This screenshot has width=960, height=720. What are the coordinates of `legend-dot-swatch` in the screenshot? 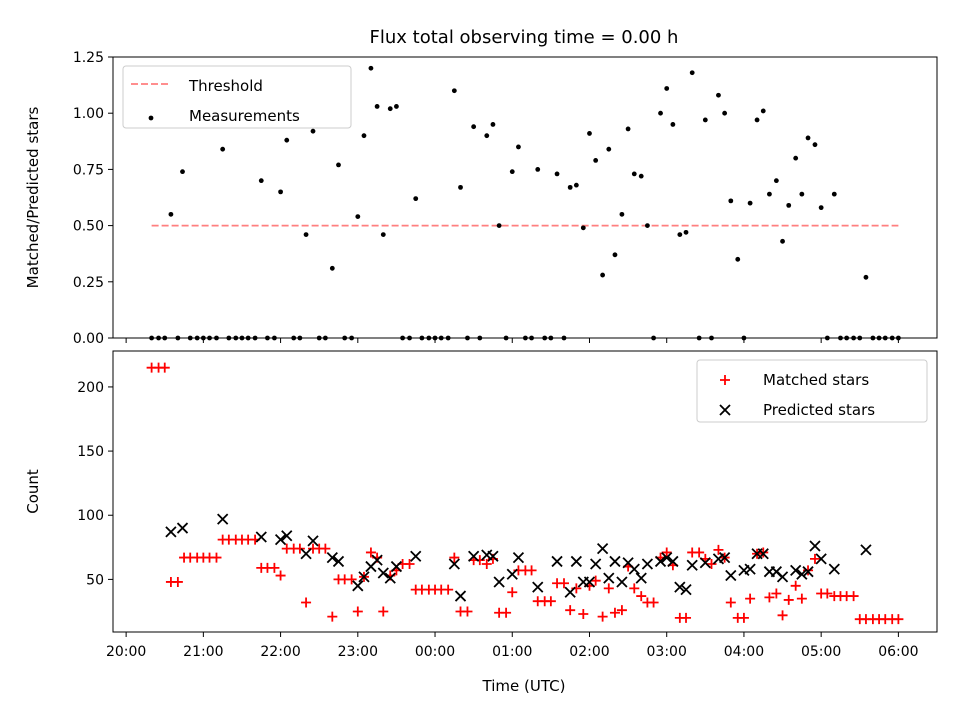 It's located at (151, 118).